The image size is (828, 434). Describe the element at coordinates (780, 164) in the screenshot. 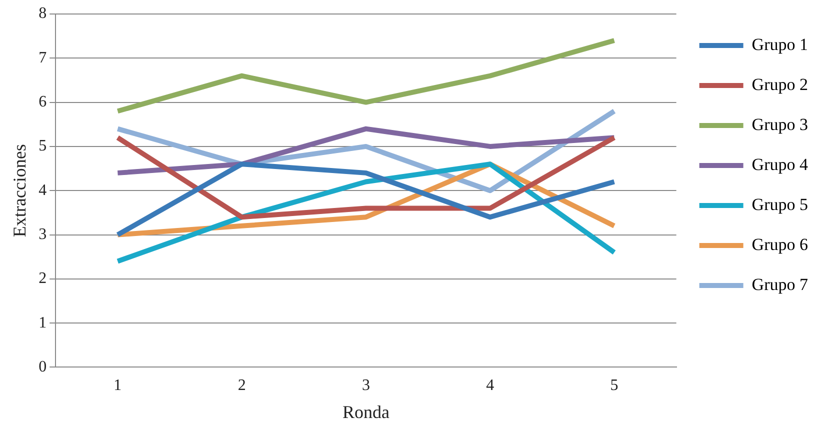

I see `legend-label: Grupo 4` at that location.